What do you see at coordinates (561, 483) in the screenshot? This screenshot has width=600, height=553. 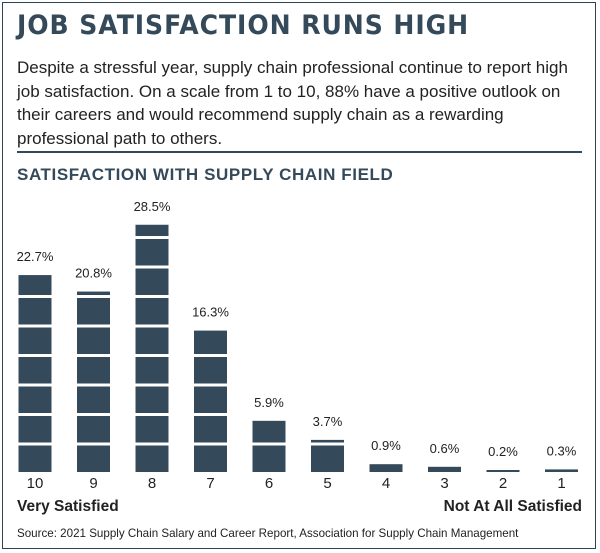 I see `category-label: 1` at bounding box center [561, 483].